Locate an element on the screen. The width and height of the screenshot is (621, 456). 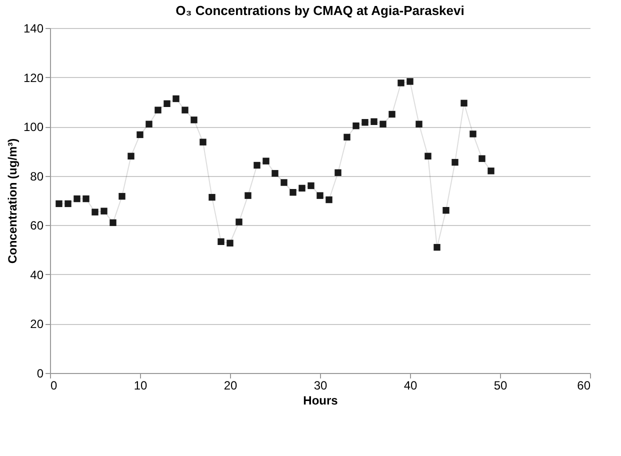
y-axis-title: Concentration (ug/m³) is located at coordinates (12, 201).